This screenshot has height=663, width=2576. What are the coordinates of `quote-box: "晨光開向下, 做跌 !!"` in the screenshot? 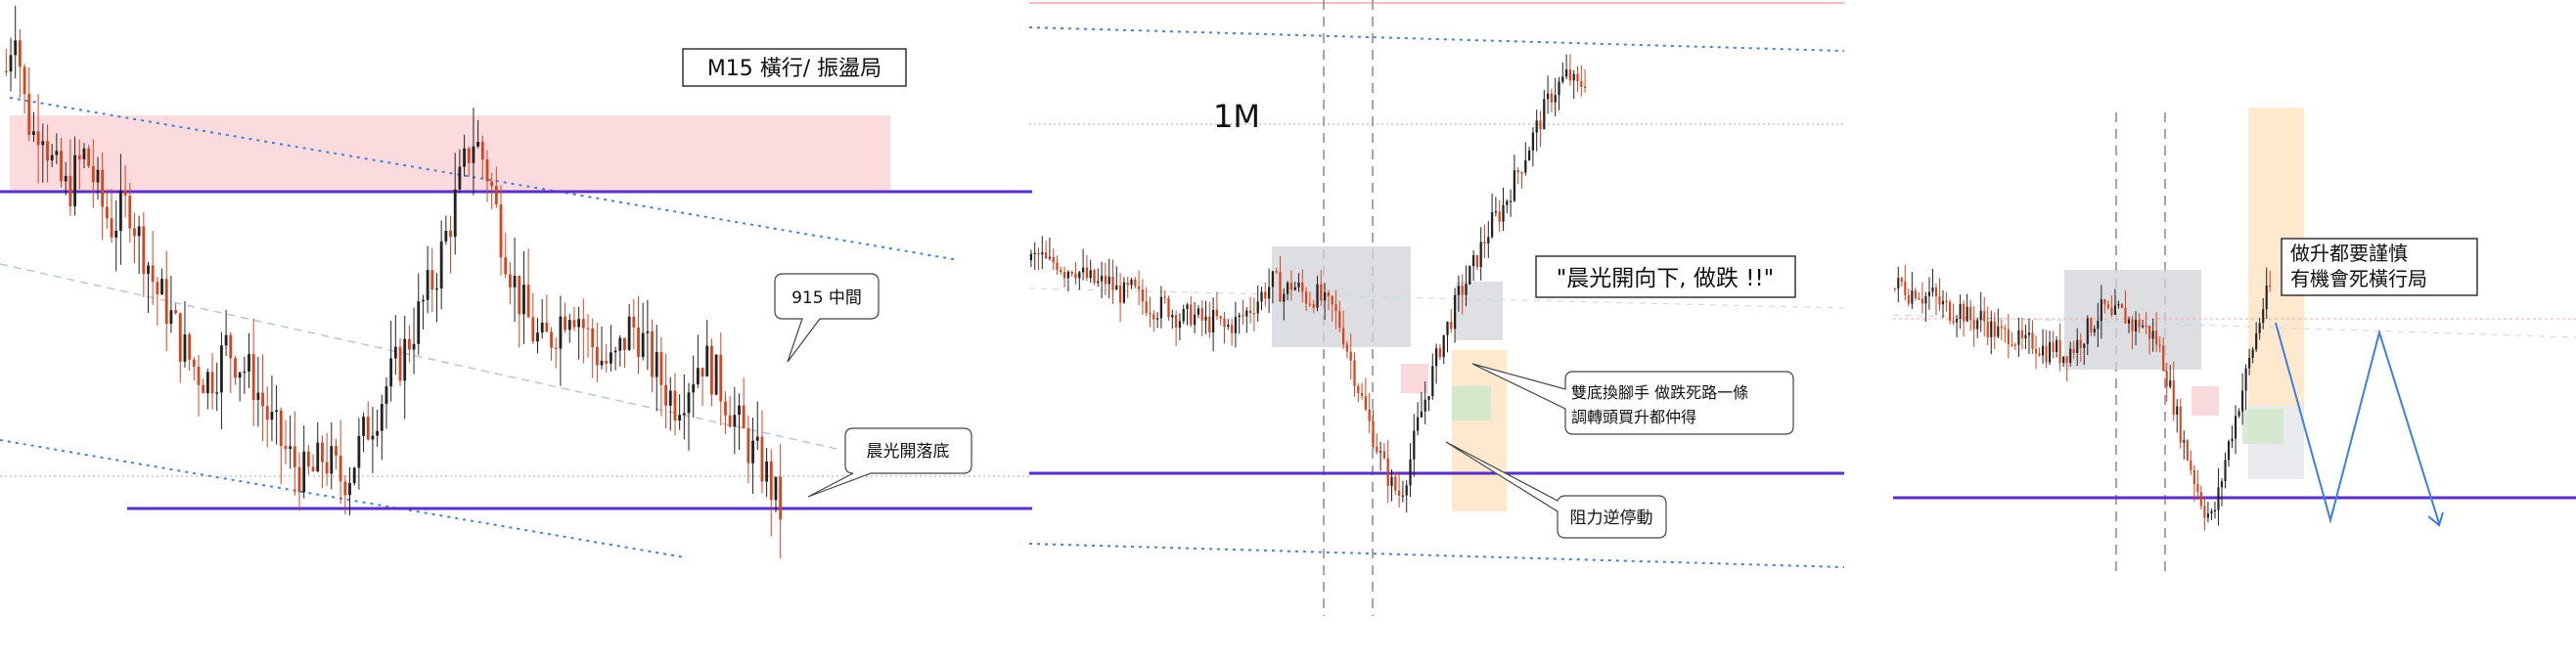 It's located at (1665, 276).